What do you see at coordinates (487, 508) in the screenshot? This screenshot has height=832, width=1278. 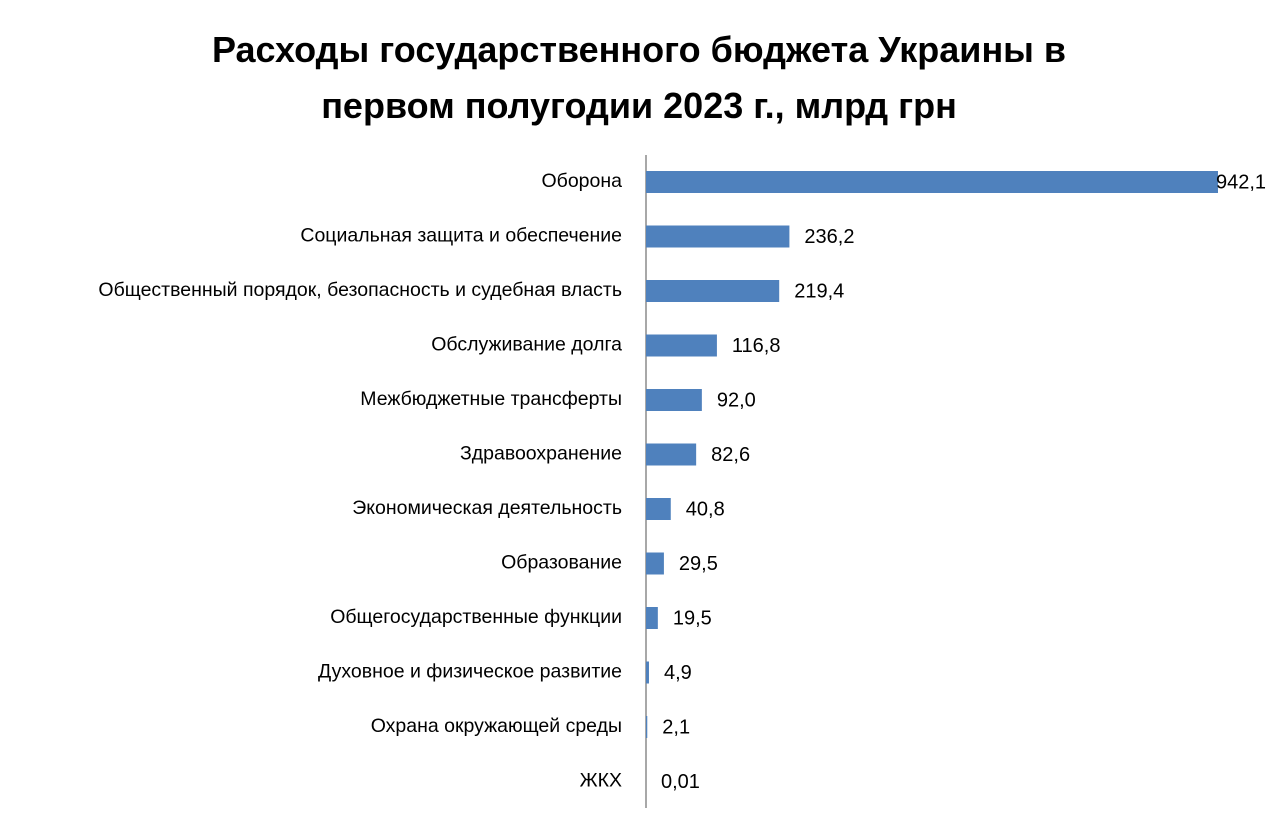 I see `category-label: Экономическая деятельность` at bounding box center [487, 508].